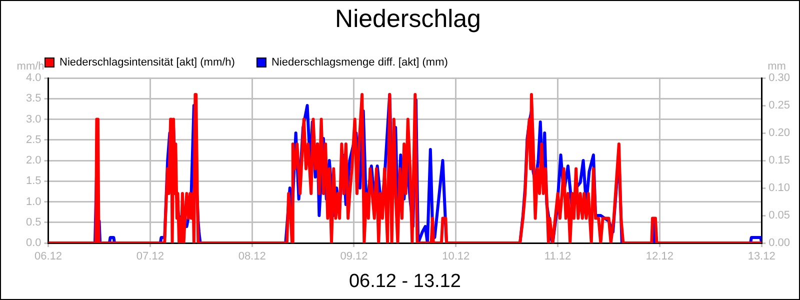 This screenshot has width=800, height=300. I want to click on x-tick-label: 09.12, so click(354, 256).